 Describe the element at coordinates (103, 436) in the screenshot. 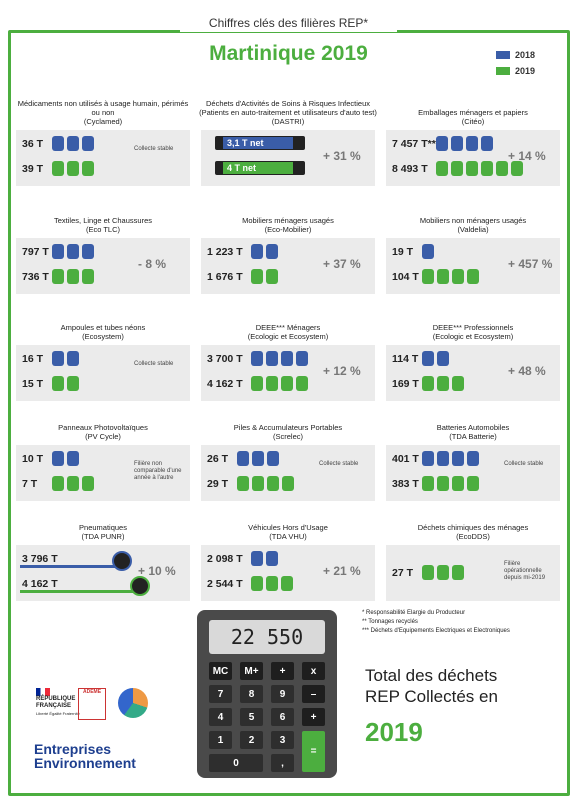

I see `card-org: (PV Cycle)` at that location.